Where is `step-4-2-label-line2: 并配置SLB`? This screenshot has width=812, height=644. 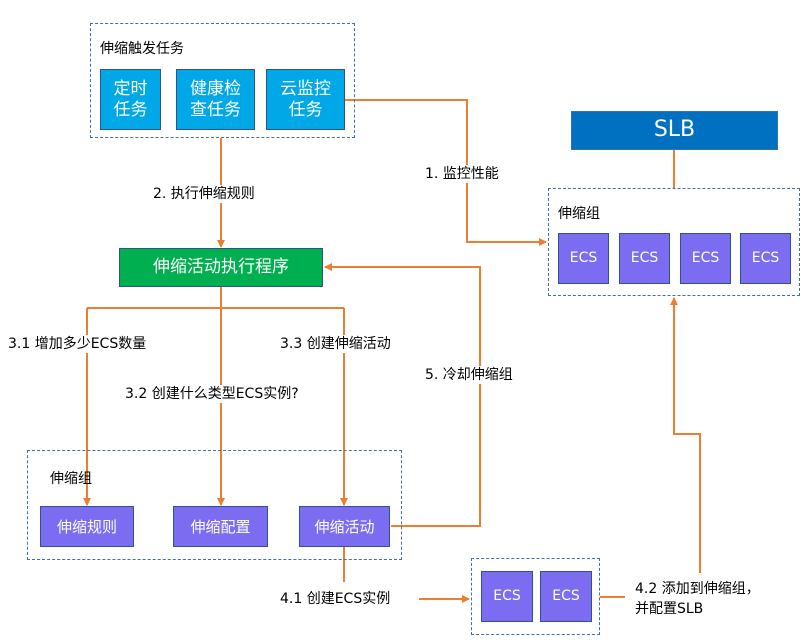 step-4-2-label-line2: 并配置SLB is located at coordinates (669, 609).